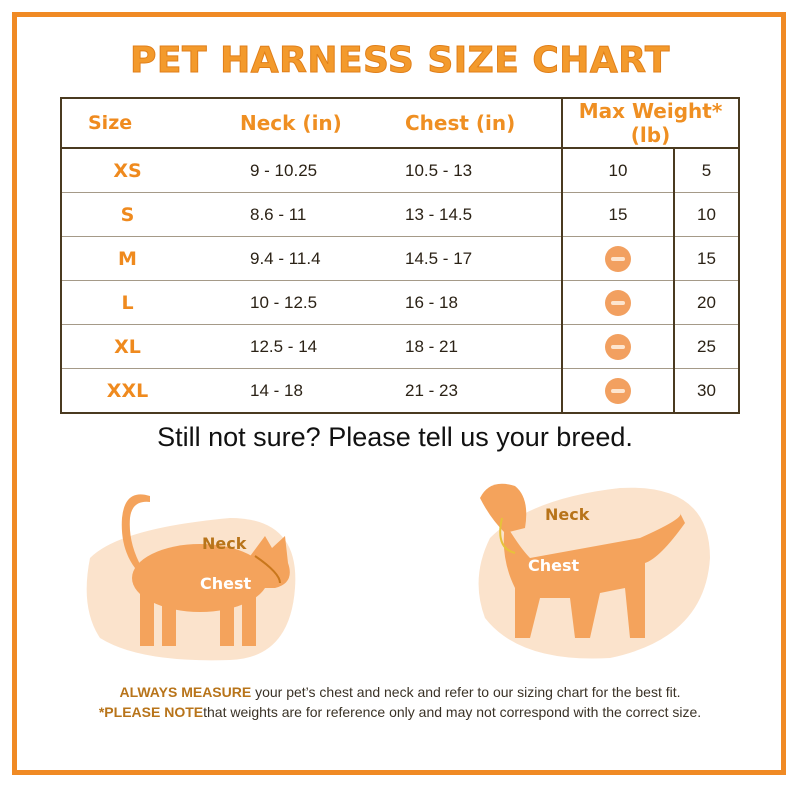 The image size is (800, 785). I want to click on neck-cell: 8.6 - 11, so click(299, 214).